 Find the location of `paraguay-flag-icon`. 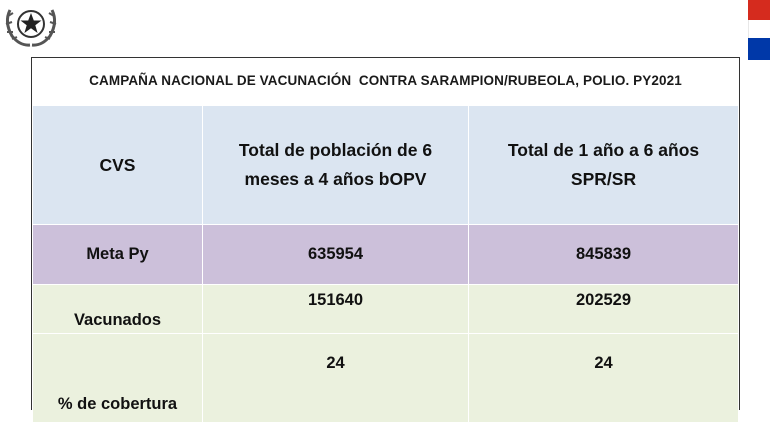

paraguay-flag-icon is located at coordinates (759, 30).